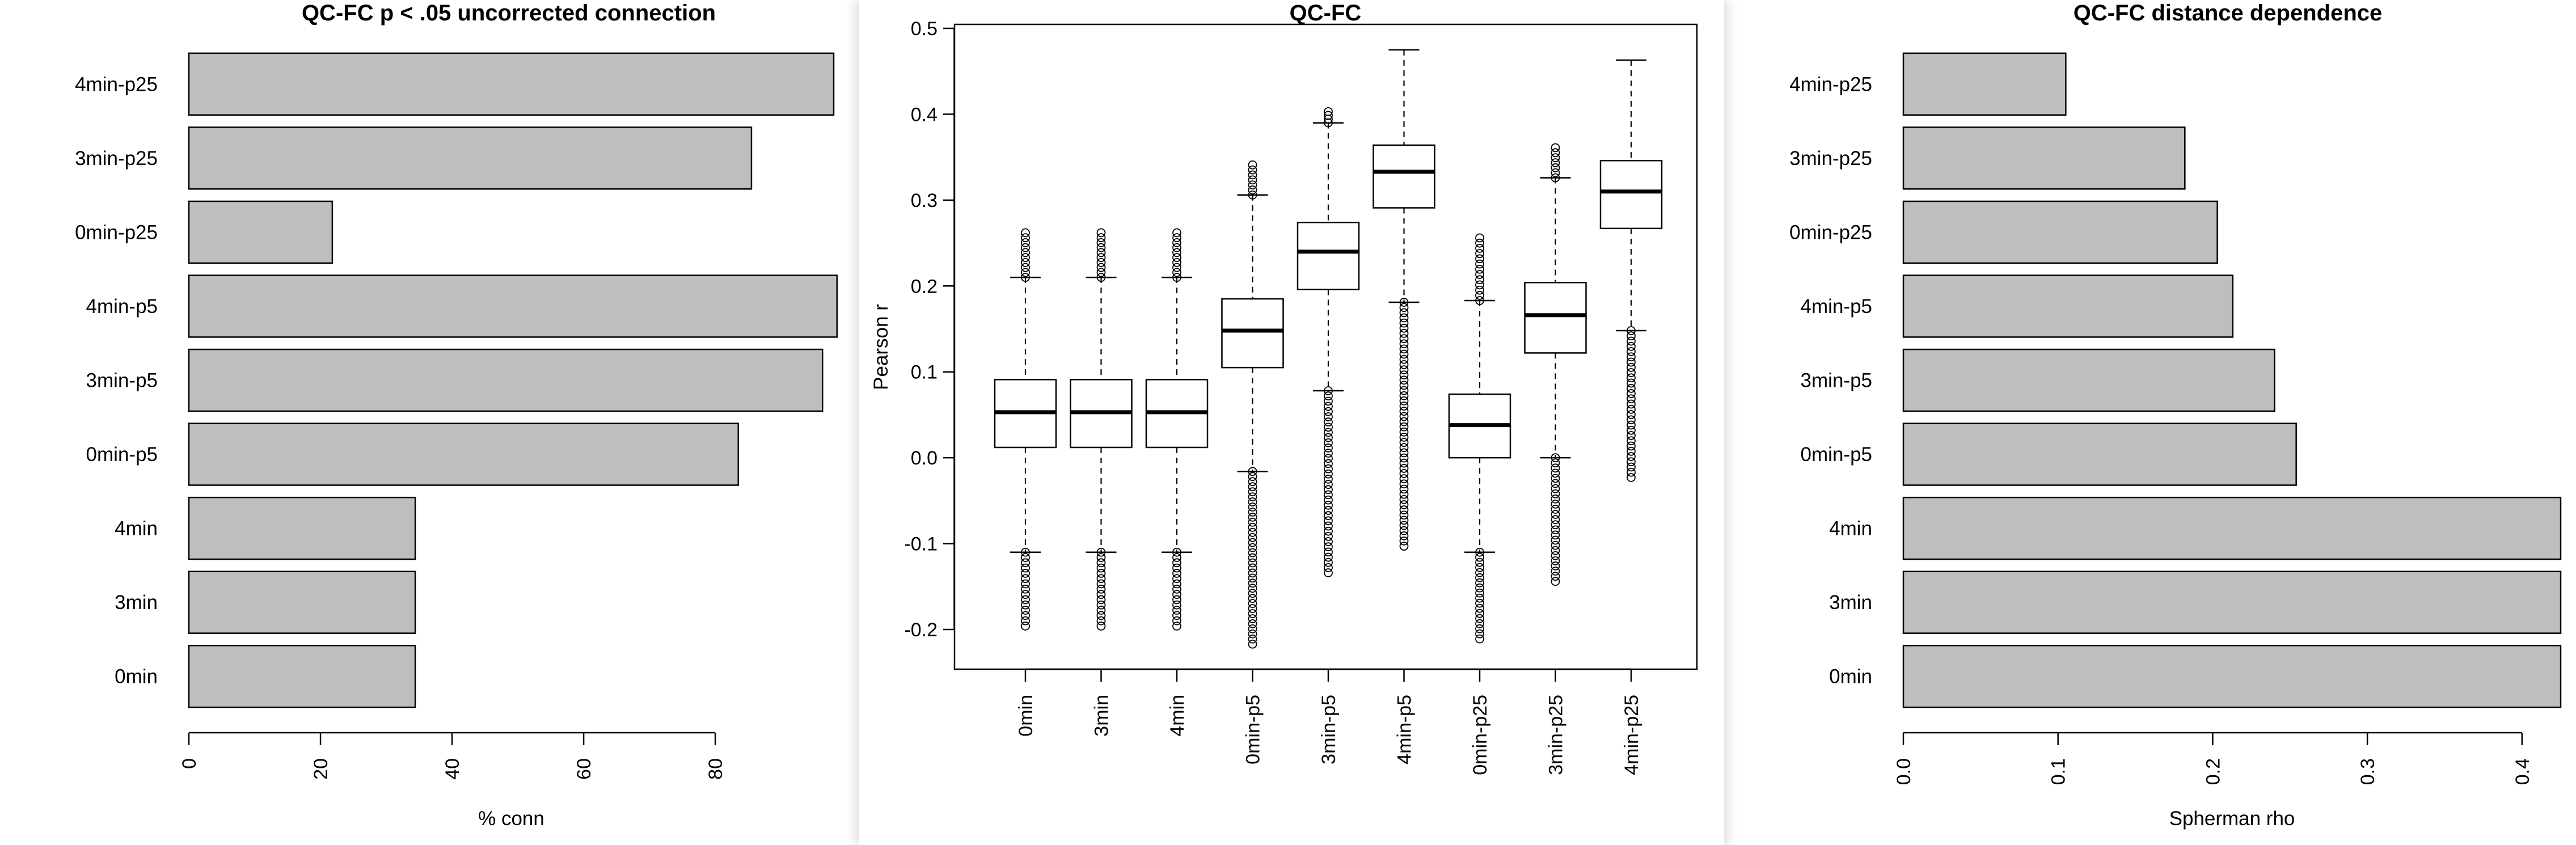 This screenshot has width=2576, height=845. Describe the element at coordinates (260, 232) in the screenshot. I see `bar-0min-p25` at that location.